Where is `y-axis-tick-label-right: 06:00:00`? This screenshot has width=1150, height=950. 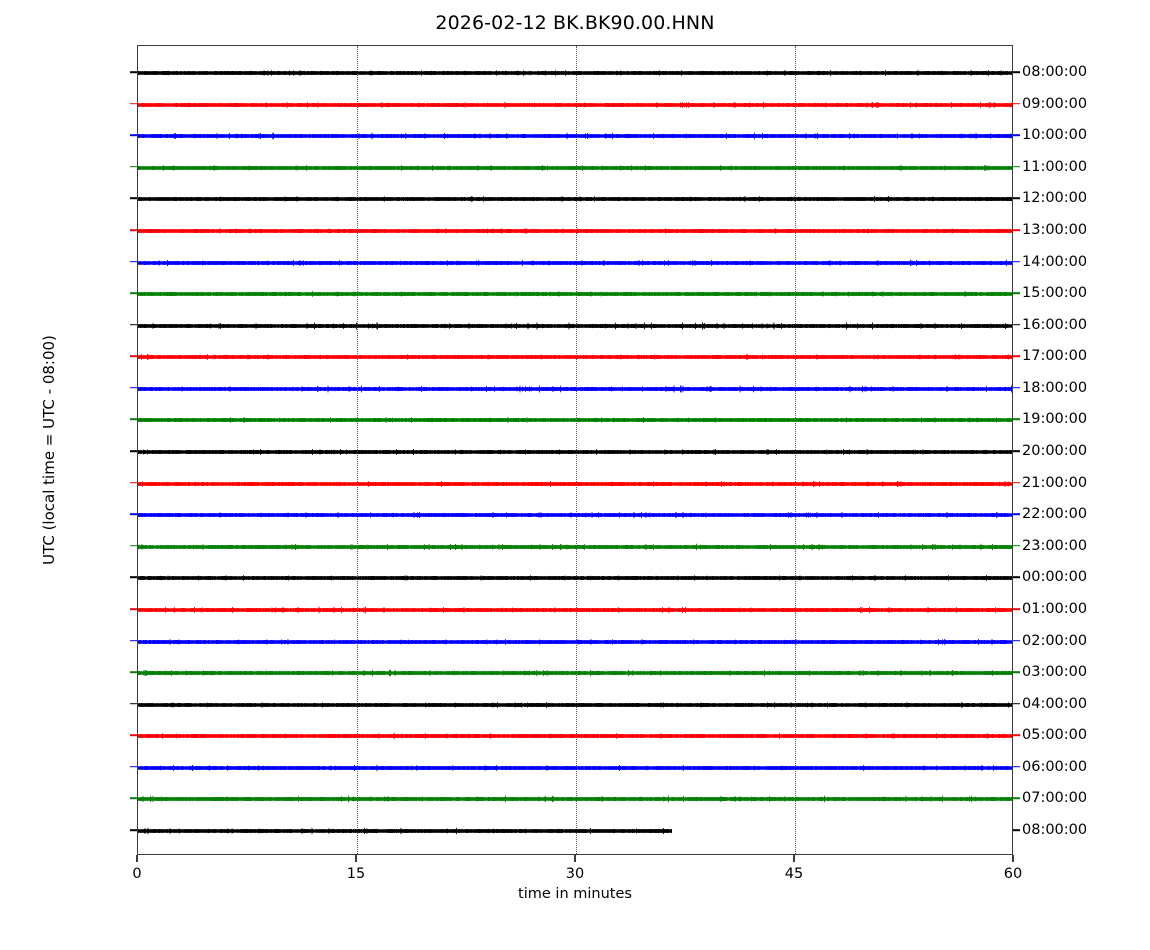
y-axis-tick-label-right: 06:00:00 is located at coordinates (1055, 766).